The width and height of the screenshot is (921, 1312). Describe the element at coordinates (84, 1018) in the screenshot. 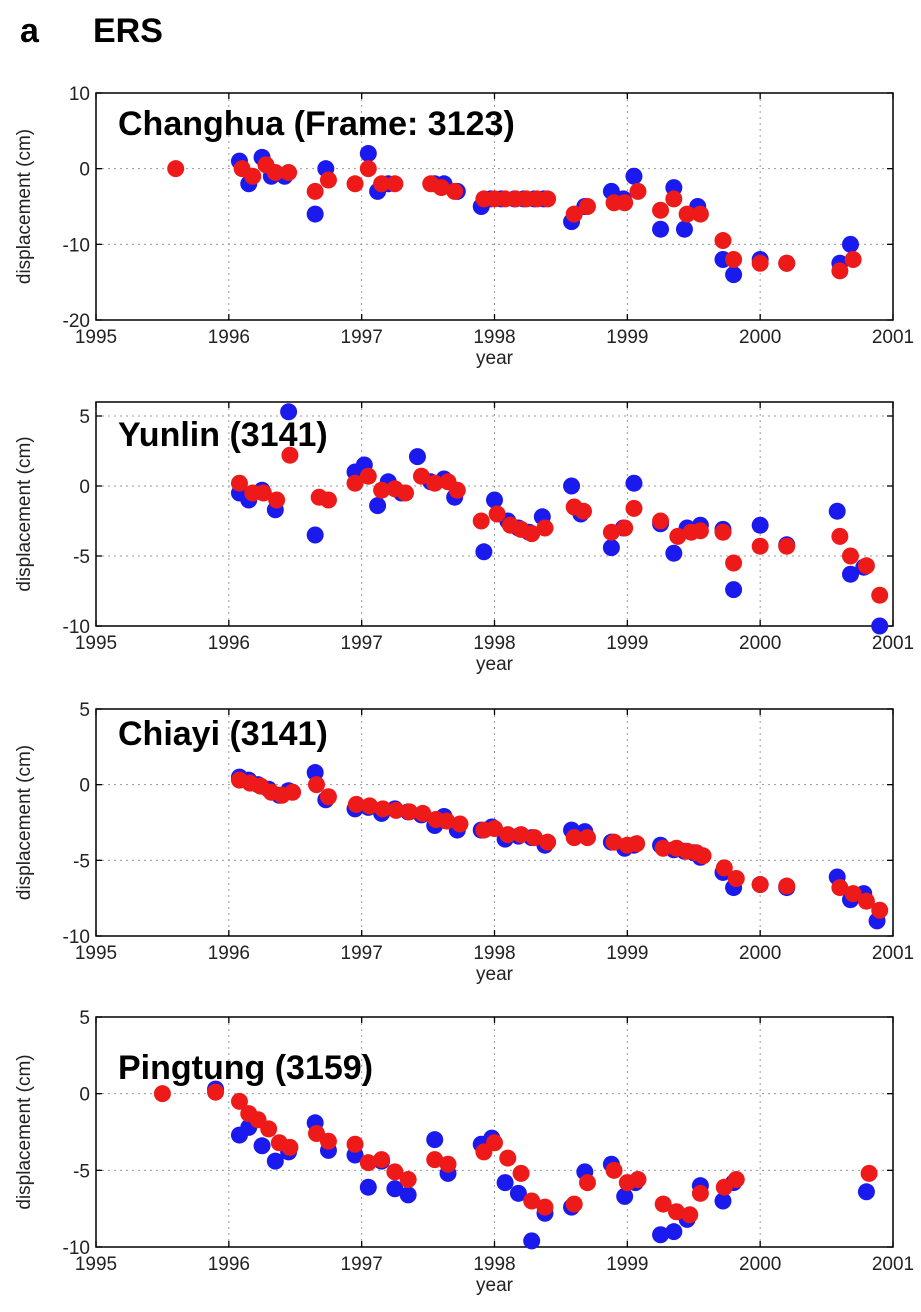

I see `y-tick-label: 5` at that location.